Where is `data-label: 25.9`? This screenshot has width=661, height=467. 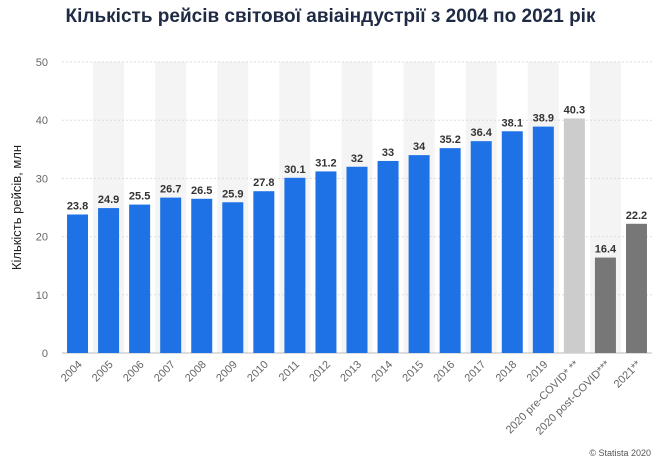
data-label: 25.9 is located at coordinates (232, 194).